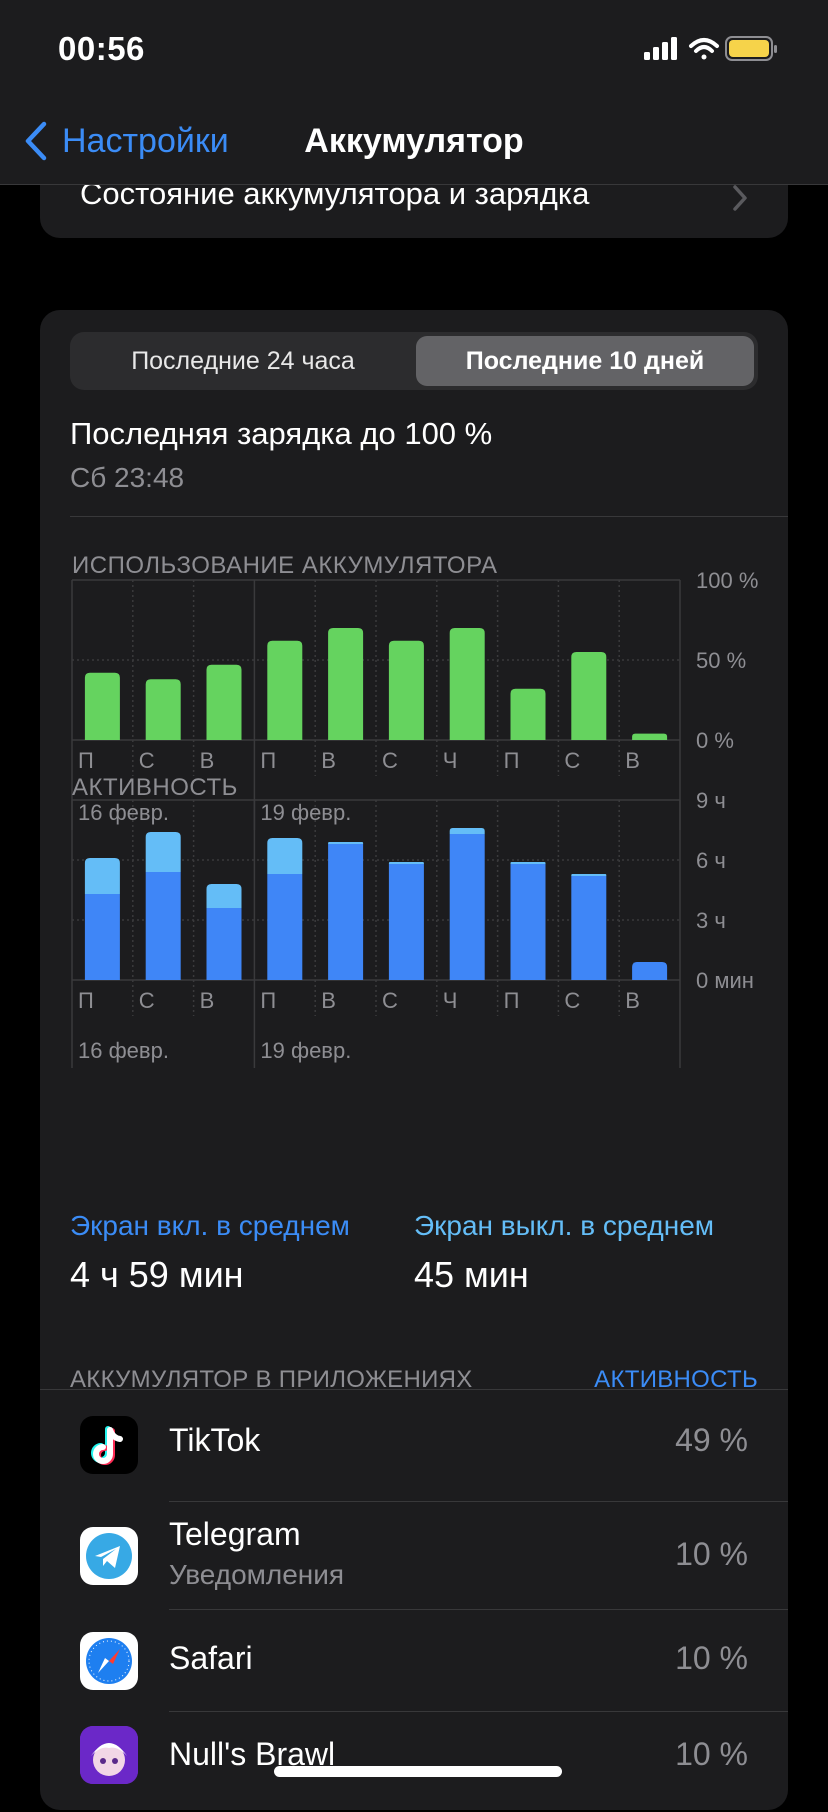 This screenshot has width=828, height=1812. Describe the element at coordinates (414, 1762) in the screenshot. I see `app-row-nulls-brawl: Null's Brawl 10 %` at that location.